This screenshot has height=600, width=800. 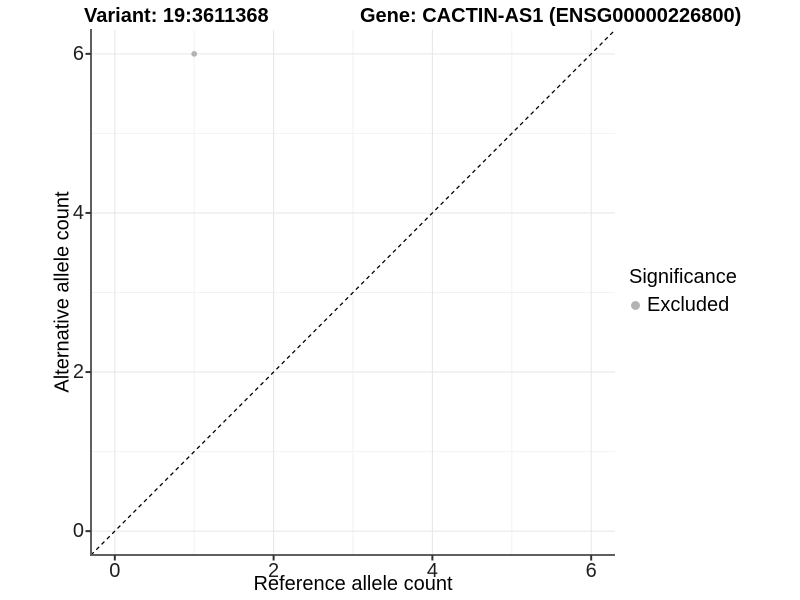 I want to click on legend-title: Significance, so click(x=683, y=277).